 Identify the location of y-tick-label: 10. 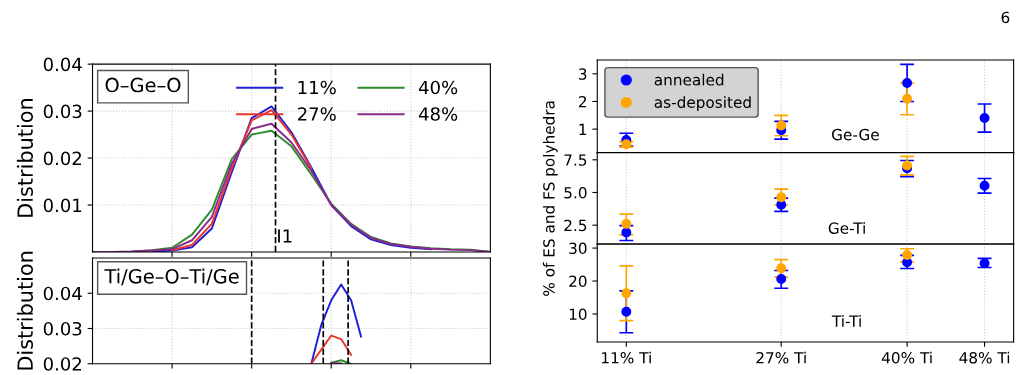
(578, 314).